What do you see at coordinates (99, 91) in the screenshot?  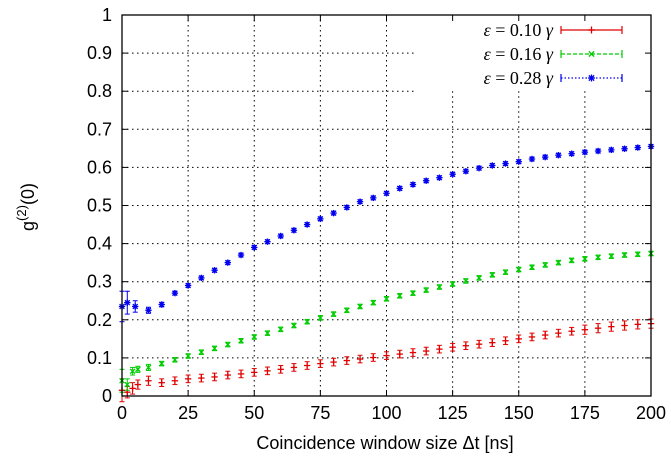 I see `y-tick-label: 0.8` at bounding box center [99, 91].